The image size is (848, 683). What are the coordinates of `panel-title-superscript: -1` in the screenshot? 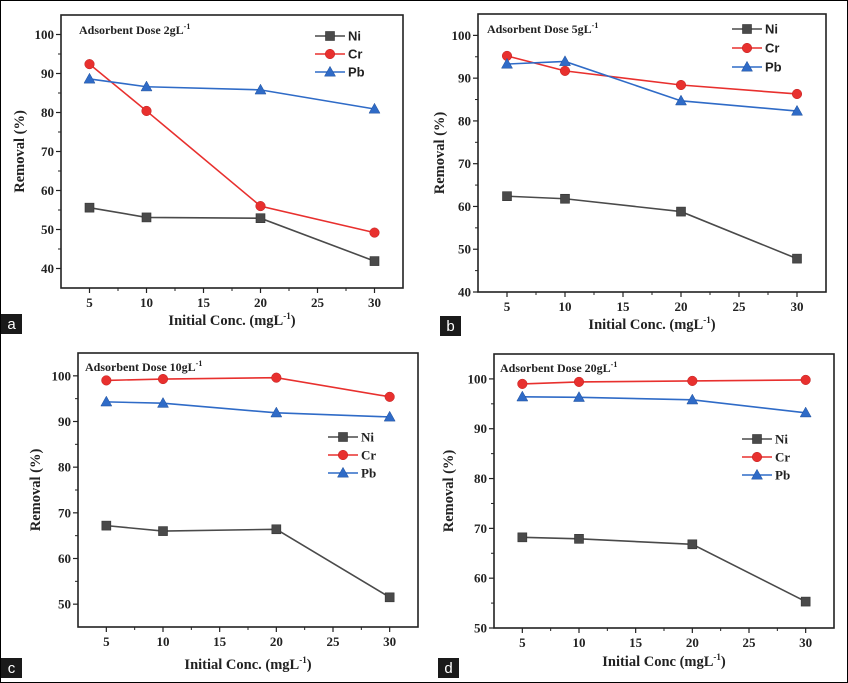 It's located at (199, 363).